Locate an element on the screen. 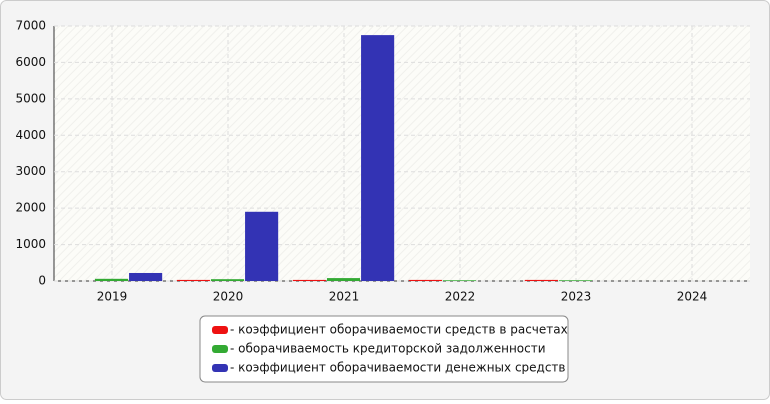 The height and width of the screenshot is (404, 770). y-tick-label: 7000 is located at coordinates (30, 26).